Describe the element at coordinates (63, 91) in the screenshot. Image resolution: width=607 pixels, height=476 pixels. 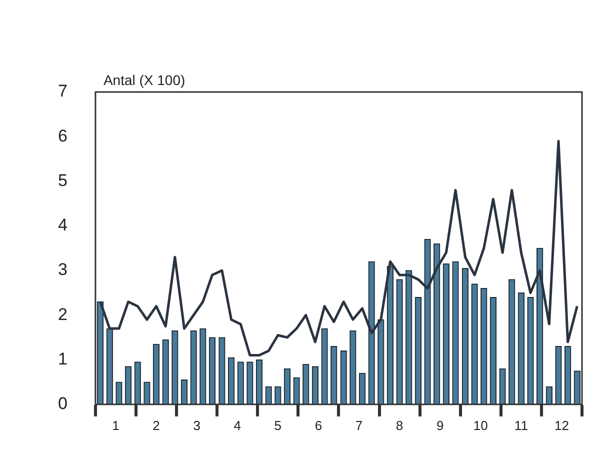
I see `y-tick-label: 7` at that location.